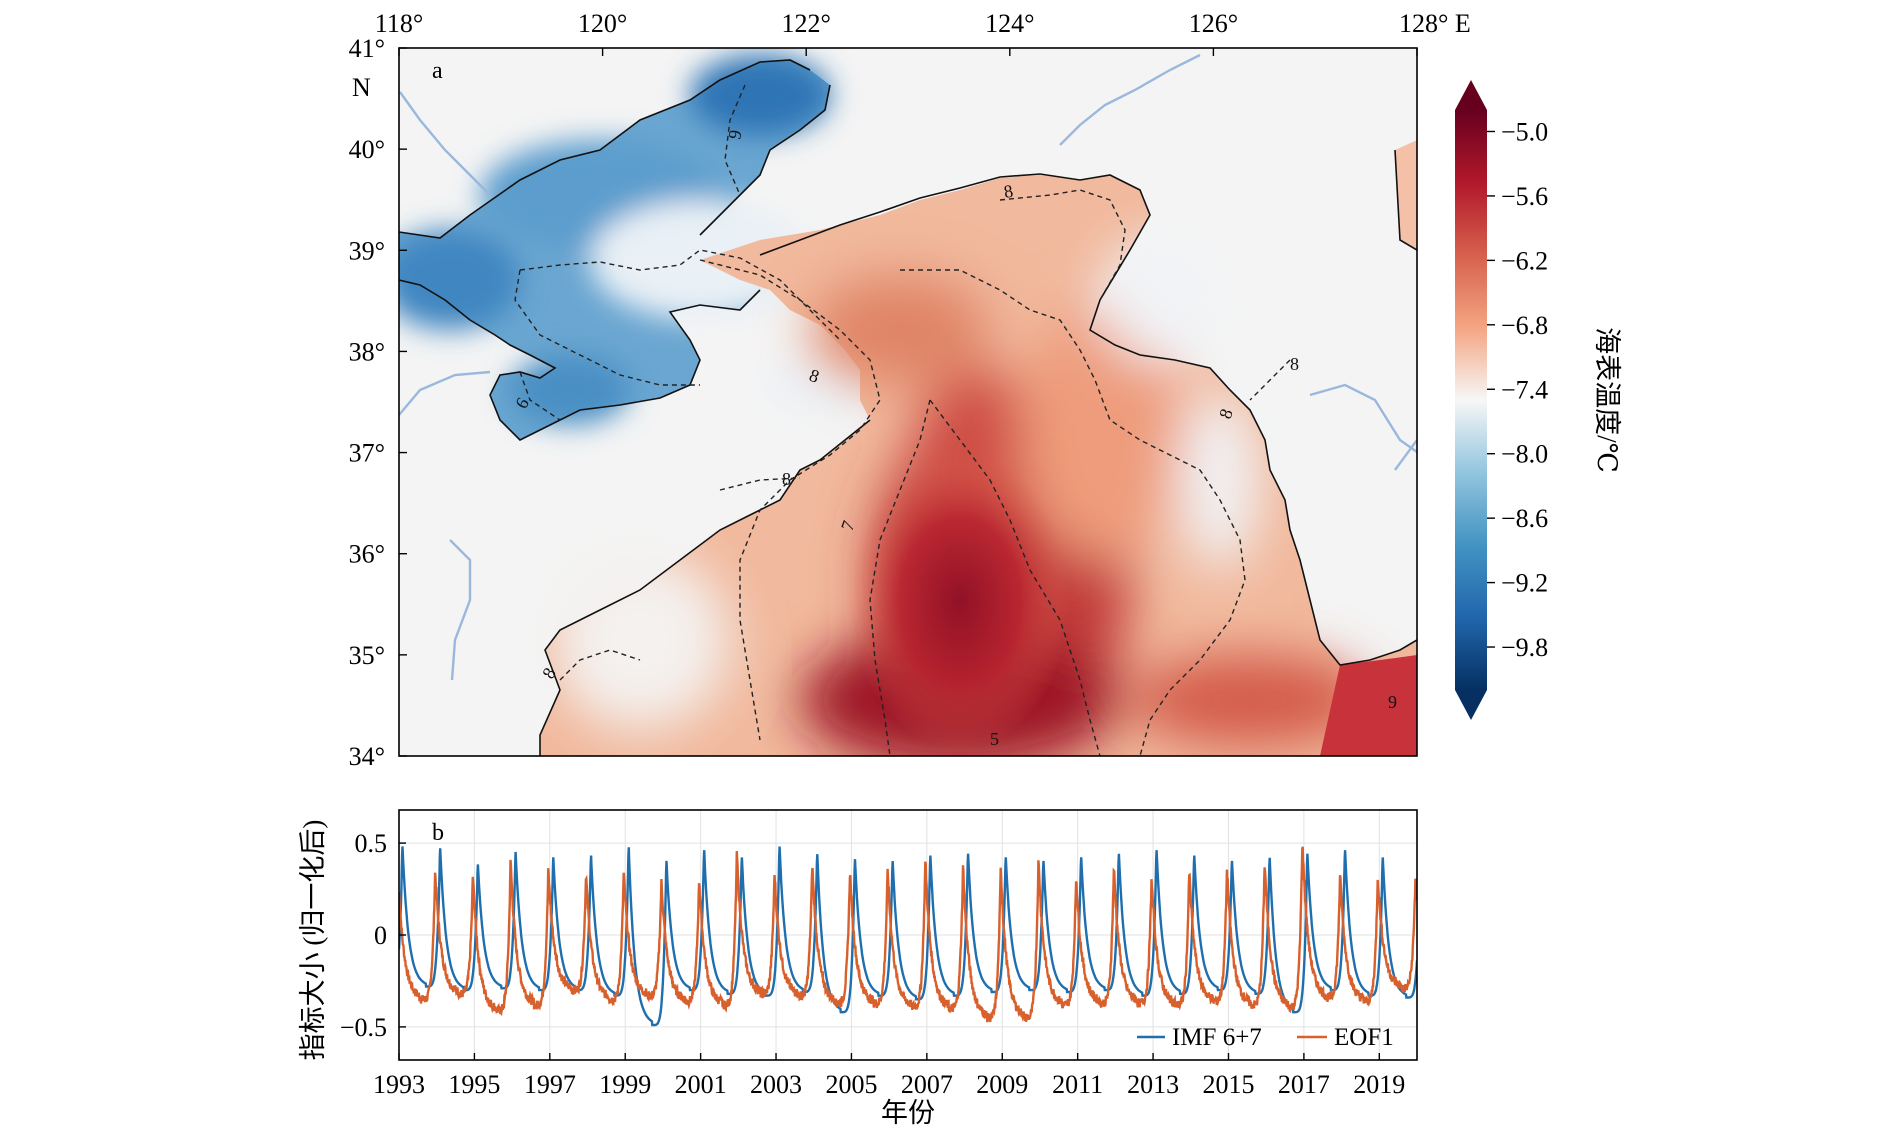 The height and width of the screenshot is (1131, 1890). Describe the element at coordinates (625, 1084) in the screenshot. I see `x-tick-label: 1999` at that location.